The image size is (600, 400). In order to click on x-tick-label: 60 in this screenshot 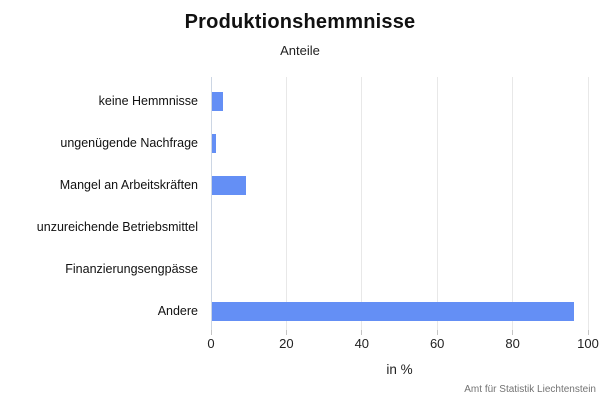, I will do `click(437, 343)`.